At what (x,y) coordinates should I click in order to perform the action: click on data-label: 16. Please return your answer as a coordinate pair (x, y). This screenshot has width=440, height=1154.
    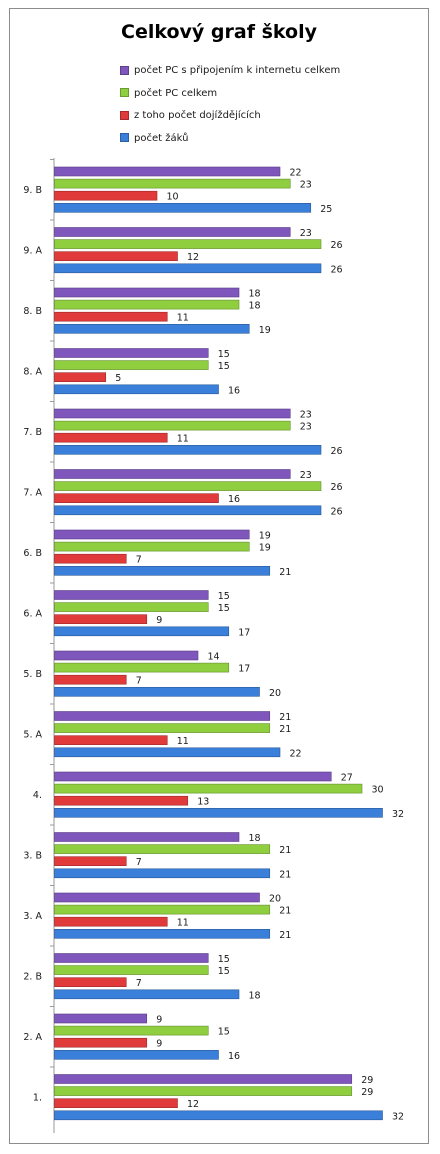
    Looking at the image, I should click on (234, 499).